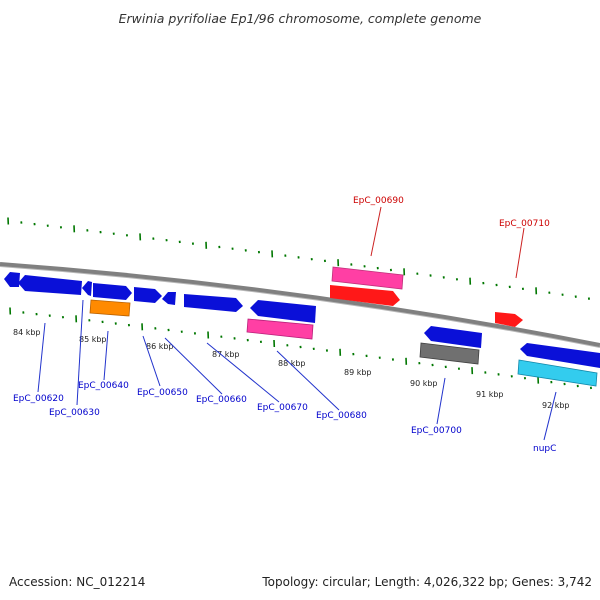 Image resolution: width=600 pixels, height=600 pixels. What do you see at coordinates (38, 399) in the screenshot?
I see `gene-label-epc-00620: EpC_00620` at bounding box center [38, 399].